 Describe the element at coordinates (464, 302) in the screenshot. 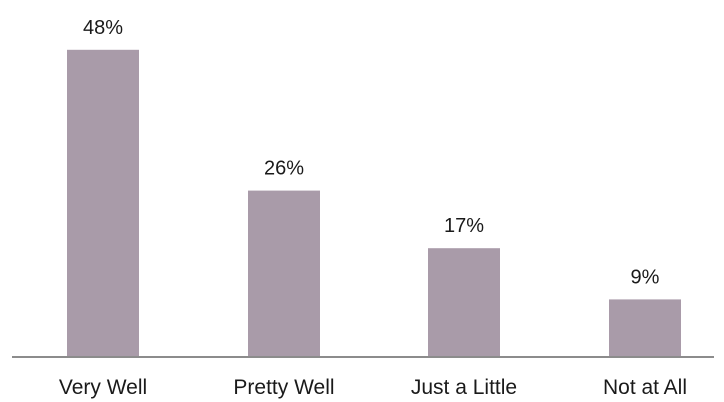

I see `bar-just-a-little` at that location.